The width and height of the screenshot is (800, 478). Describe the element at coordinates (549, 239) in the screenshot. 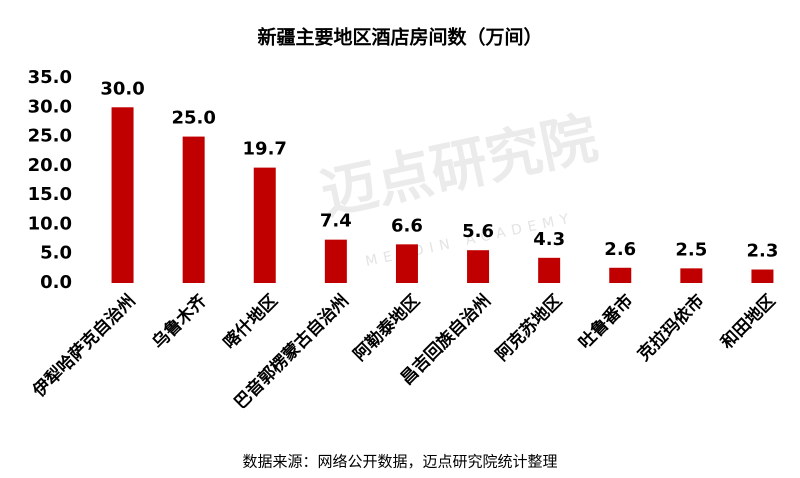

I see `value-label: 4.3` at that location.